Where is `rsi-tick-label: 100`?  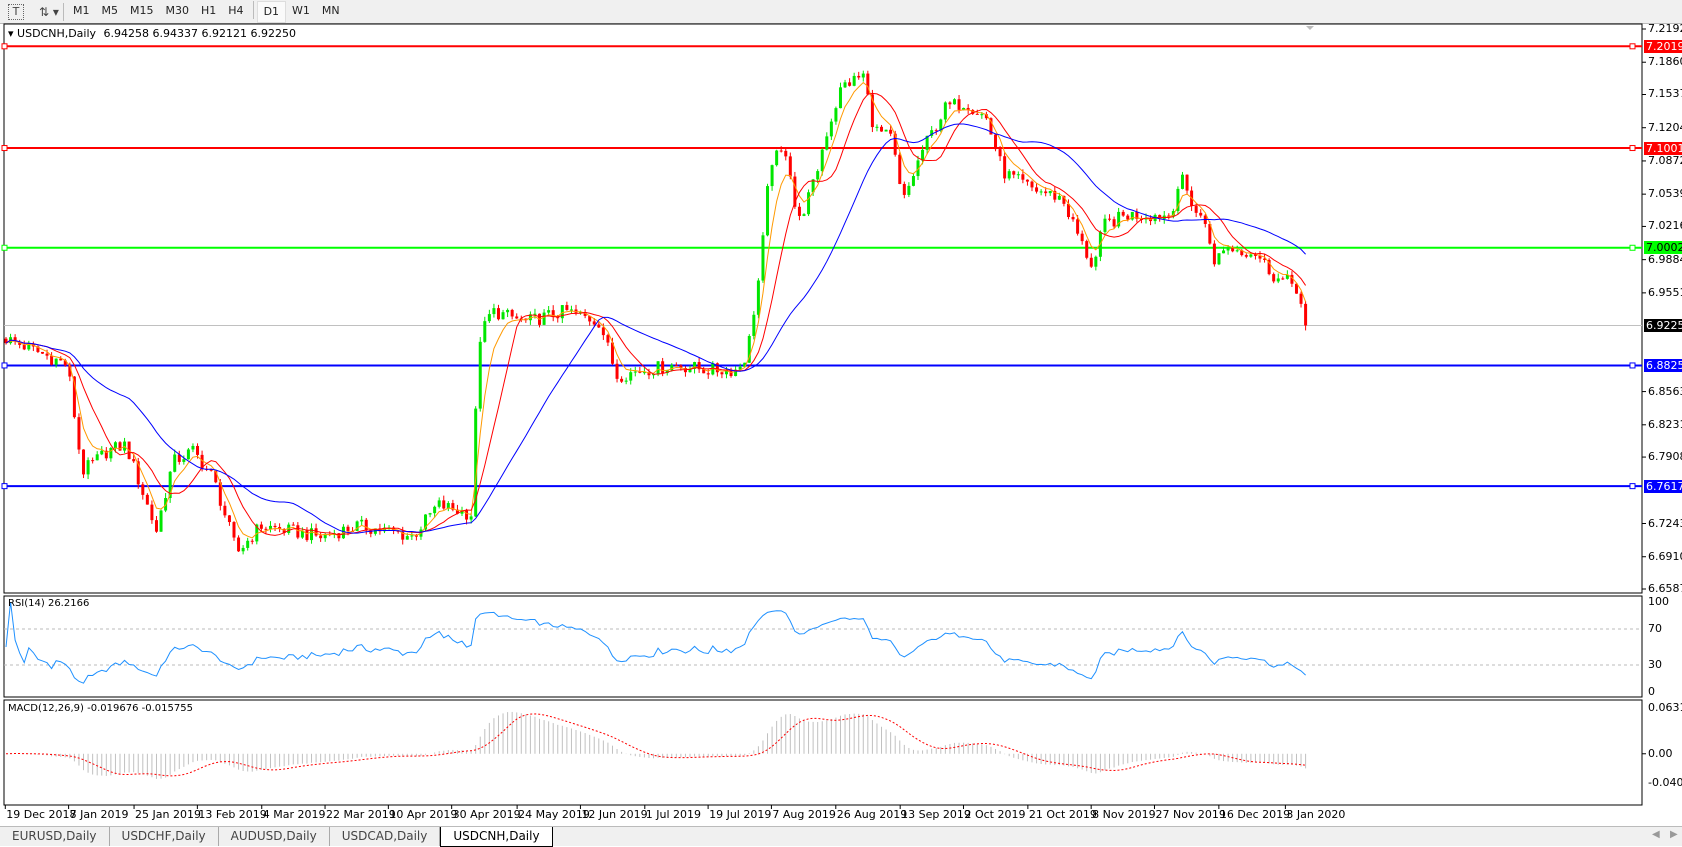 rsi-tick-label: 100 is located at coordinates (1658, 601).